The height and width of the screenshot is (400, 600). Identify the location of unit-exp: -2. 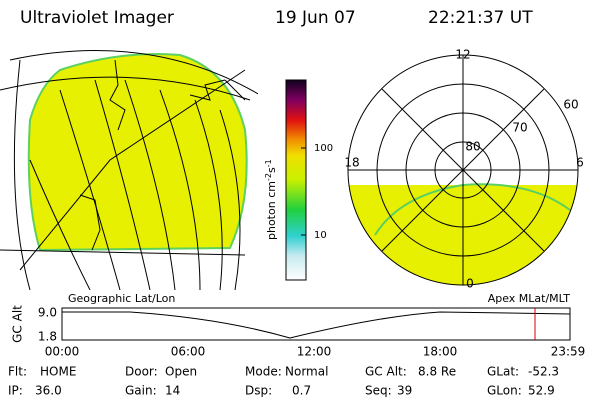
(268, 177).